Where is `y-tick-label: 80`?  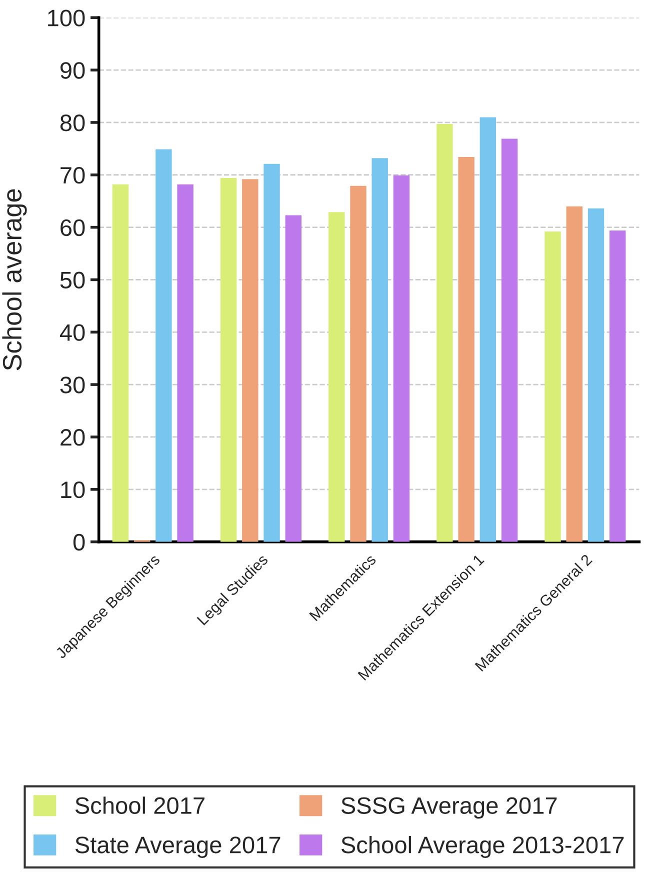 y-tick-label: 80 is located at coordinates (72, 123).